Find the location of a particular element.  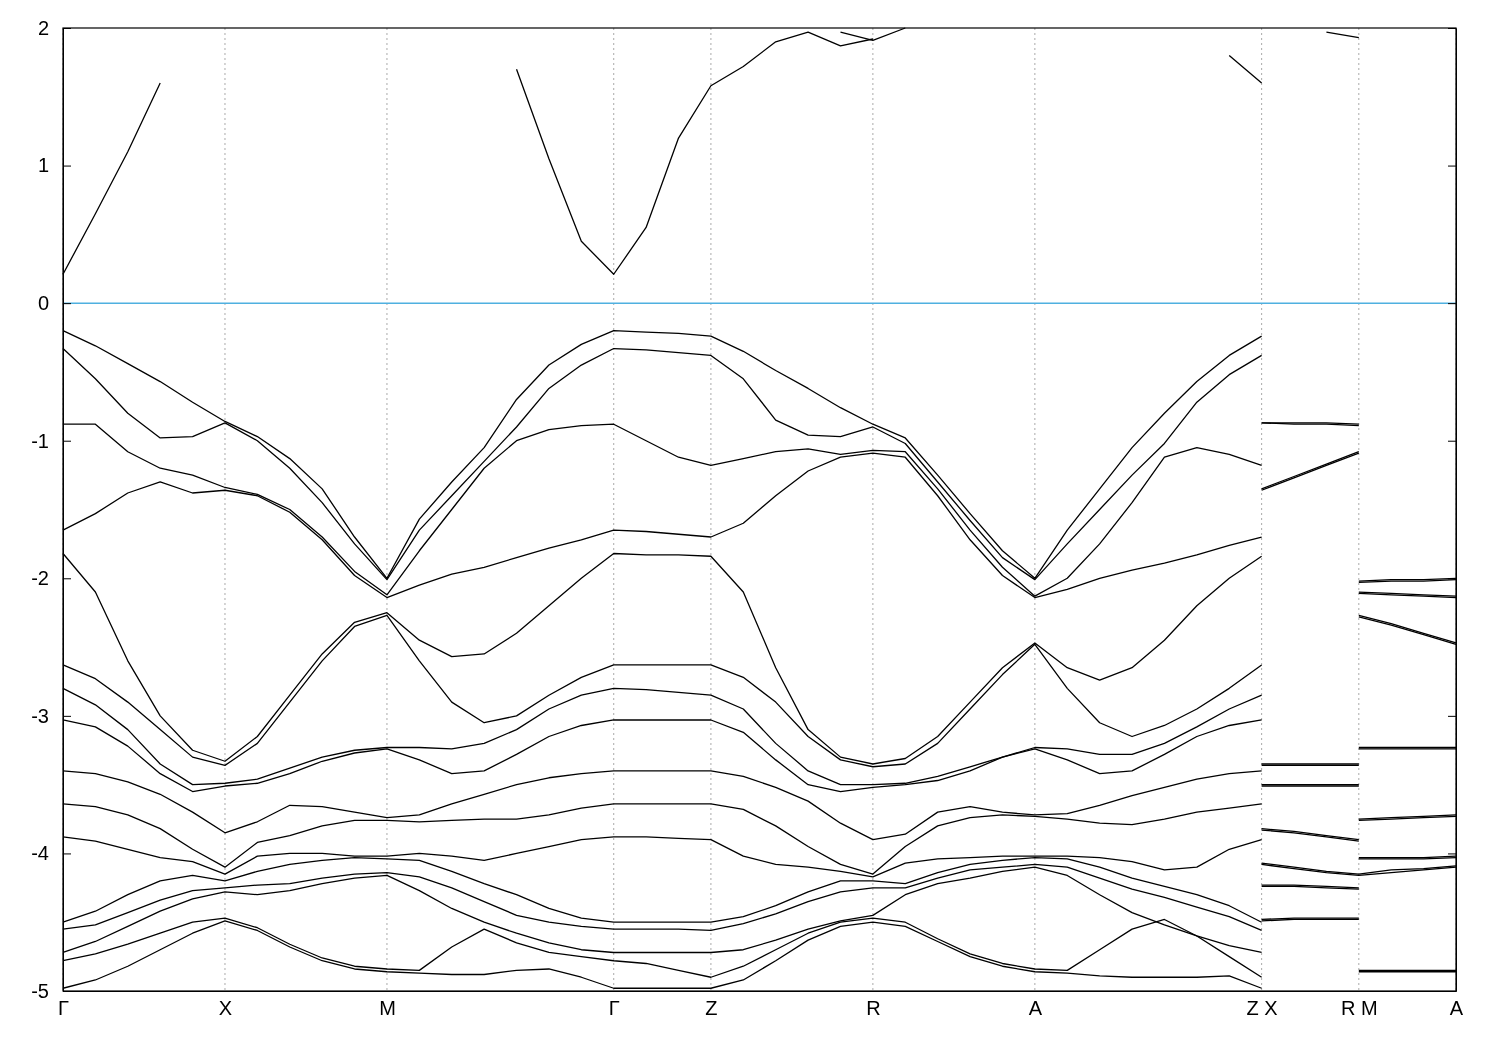

x-tick-label: Z is located at coordinates (711, 1008).